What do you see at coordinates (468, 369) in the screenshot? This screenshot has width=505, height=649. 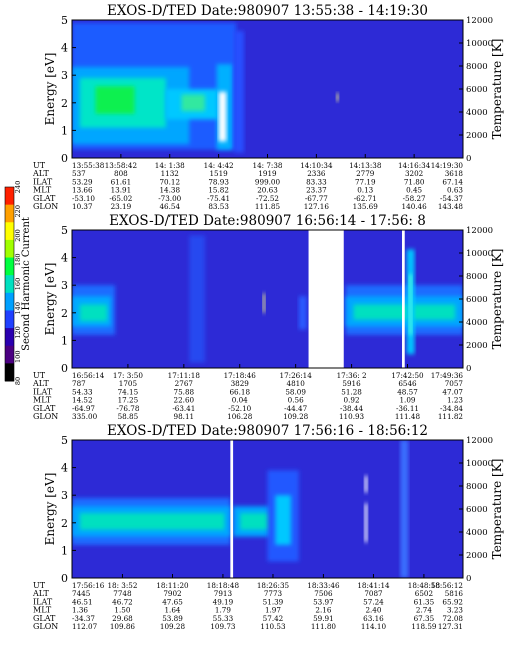 I see `y2-tick-label: 0` at bounding box center [468, 369].